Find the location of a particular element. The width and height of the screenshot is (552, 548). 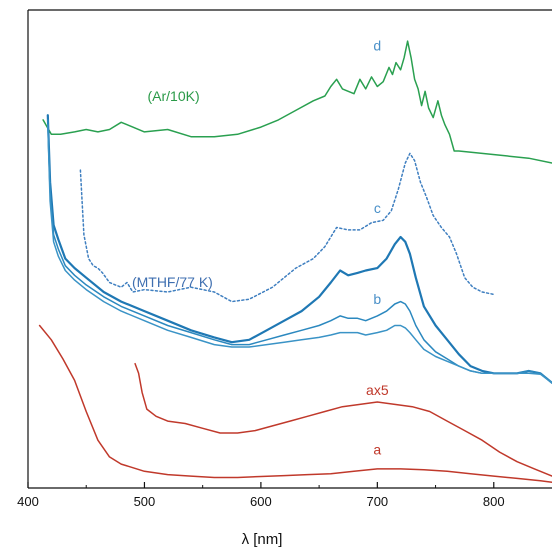

annotation-label: d is located at coordinates (377, 46).